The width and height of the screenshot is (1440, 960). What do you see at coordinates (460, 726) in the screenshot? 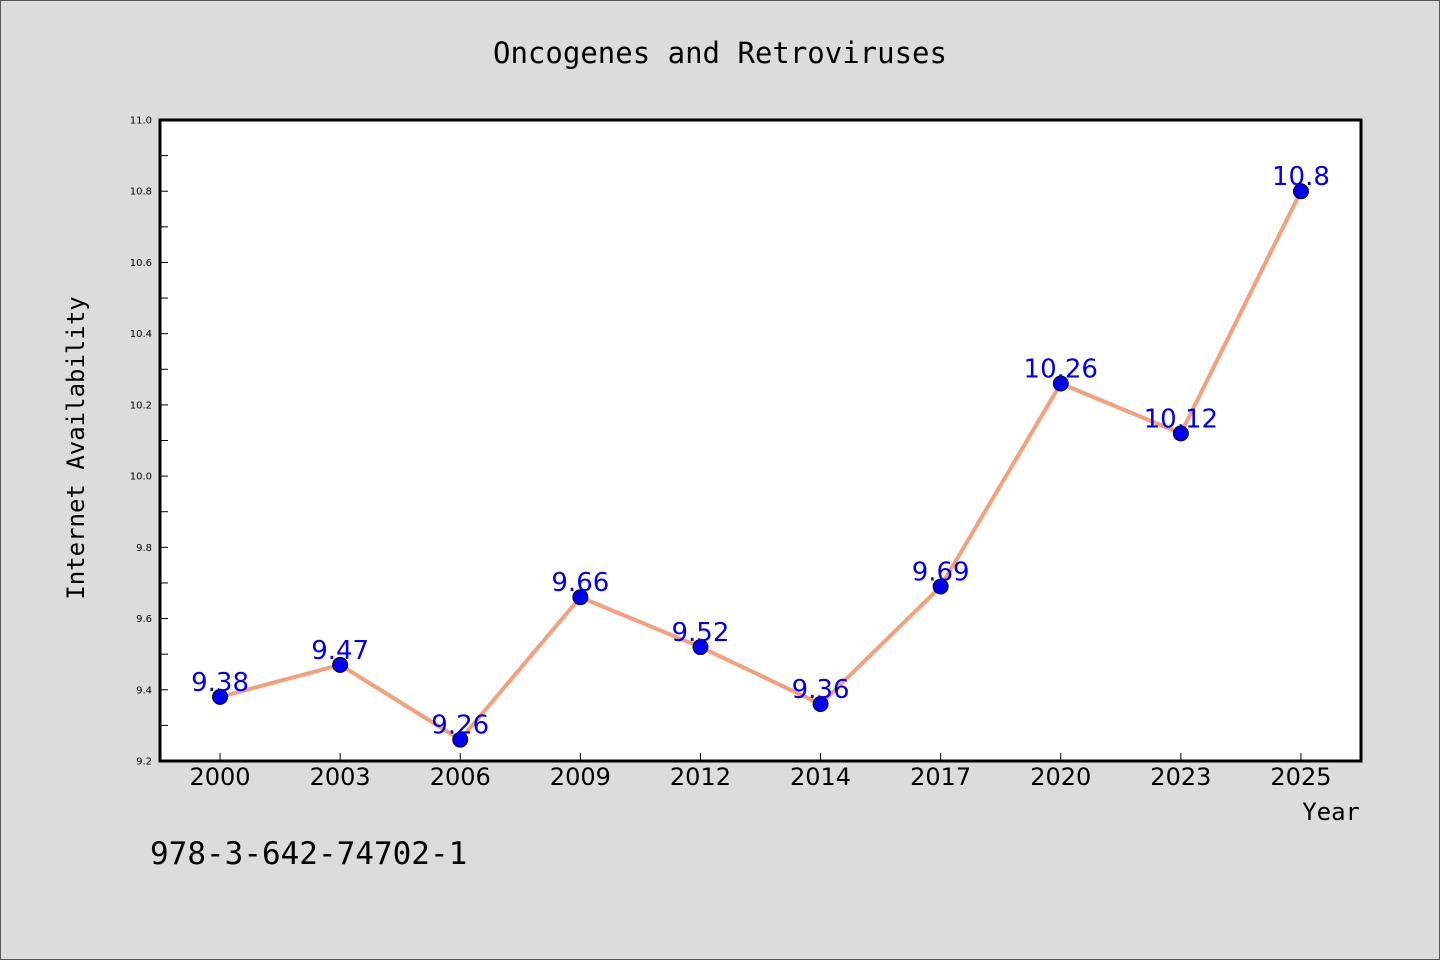
I see `data-label: 9.26` at bounding box center [460, 726].